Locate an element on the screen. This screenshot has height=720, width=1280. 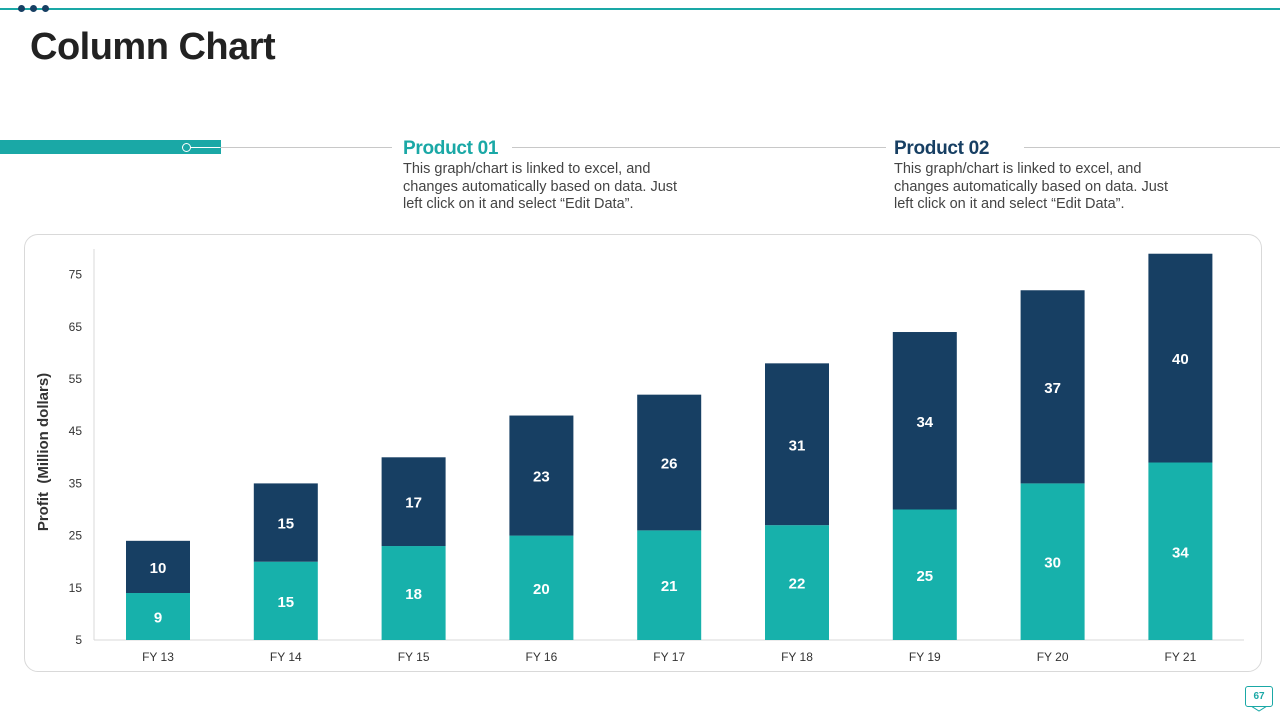
top-dots is located at coordinates (36, 9).